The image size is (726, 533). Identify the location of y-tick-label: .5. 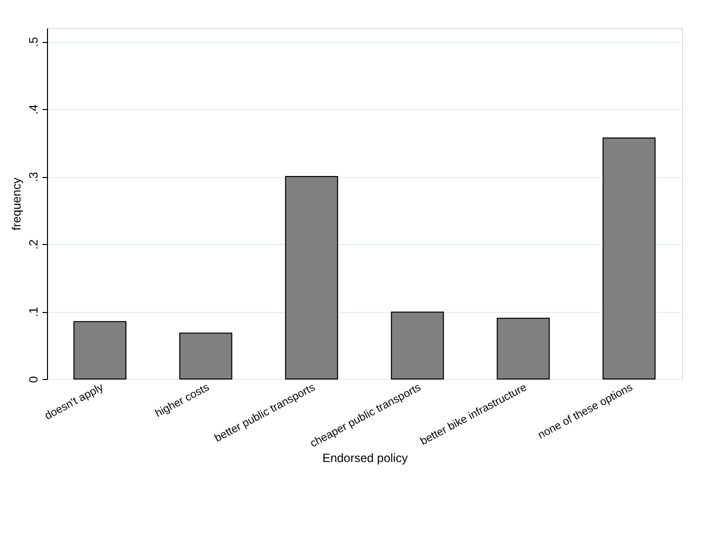
(33, 42).